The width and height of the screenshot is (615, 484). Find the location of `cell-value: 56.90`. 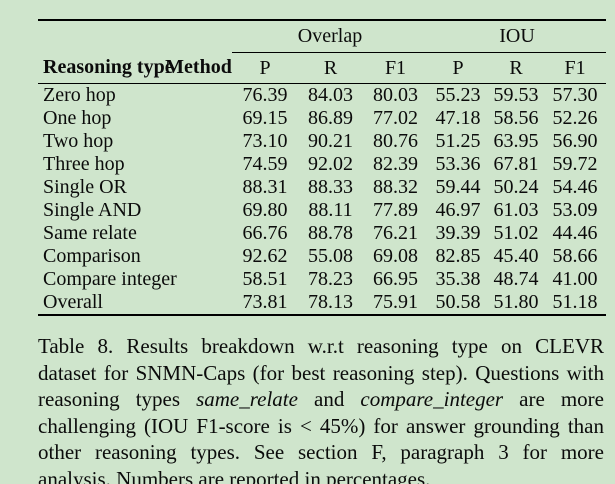

cell-value: 56.90 is located at coordinates (575, 141).